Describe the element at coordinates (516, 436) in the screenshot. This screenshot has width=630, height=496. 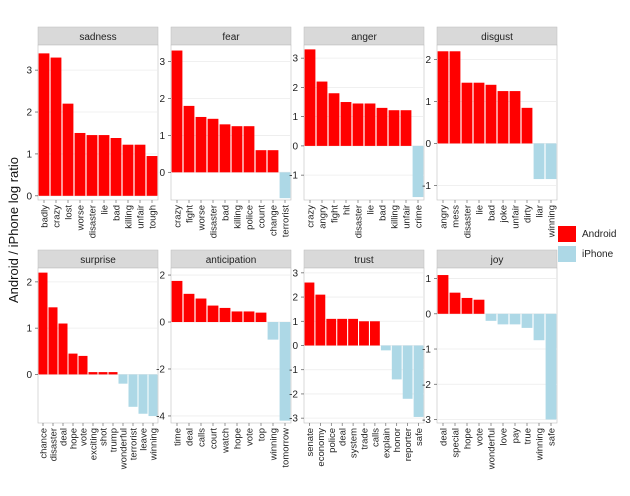
I see `x-tick-label: pay` at that location.